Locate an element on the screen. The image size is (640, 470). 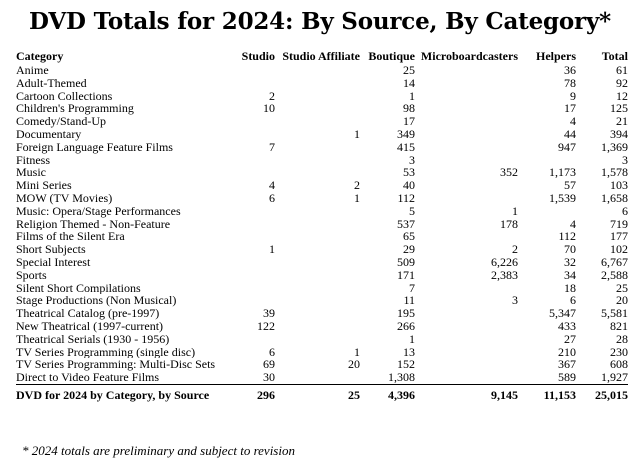
total-microboardcasters: 9,145 is located at coordinates (466, 393).